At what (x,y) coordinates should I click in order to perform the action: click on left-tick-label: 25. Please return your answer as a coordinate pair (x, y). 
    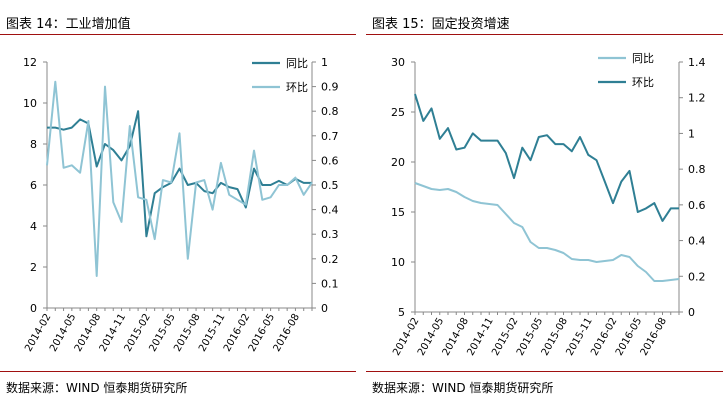
    Looking at the image, I should click on (398, 112).